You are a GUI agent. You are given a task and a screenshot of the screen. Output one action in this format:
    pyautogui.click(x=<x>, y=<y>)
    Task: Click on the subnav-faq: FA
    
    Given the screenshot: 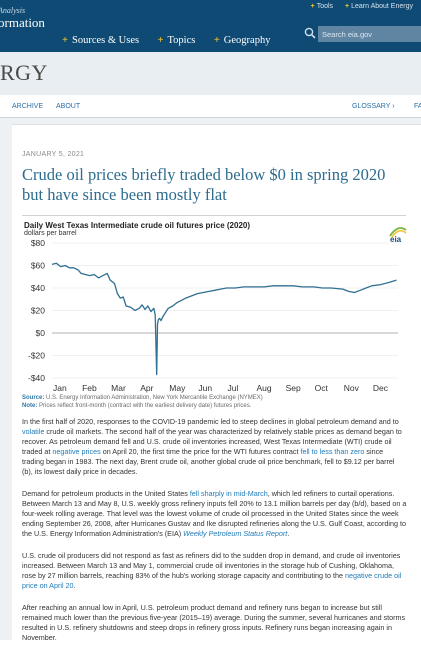 What is the action you would take?
    pyautogui.click(x=417, y=106)
    